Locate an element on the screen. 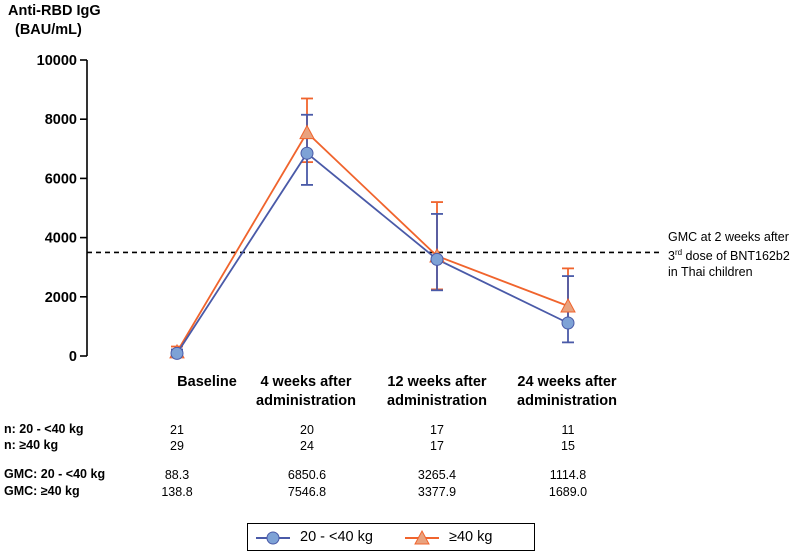 Image resolution: width=800 pixels, height=555 pixels. reference-label-line2: 3rd dose of BNT162b2 is located at coordinates (729, 254).